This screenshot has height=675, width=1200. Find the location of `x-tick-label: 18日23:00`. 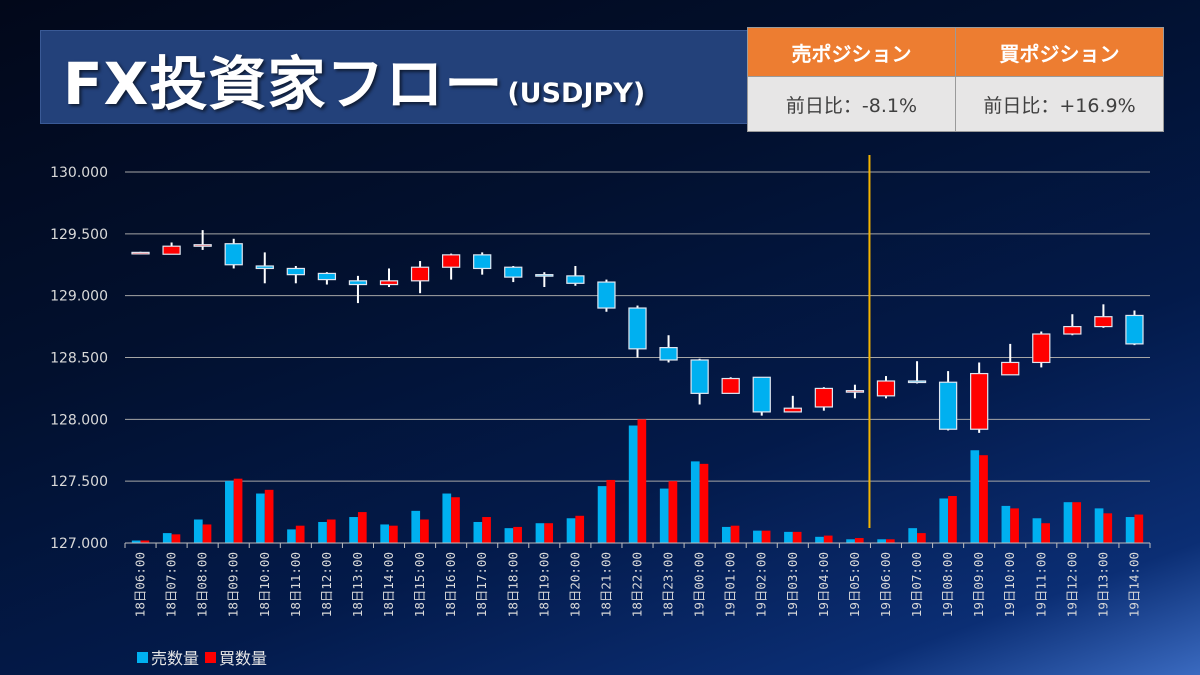

x-tick-label: 18日23:00 is located at coordinates (668, 584).